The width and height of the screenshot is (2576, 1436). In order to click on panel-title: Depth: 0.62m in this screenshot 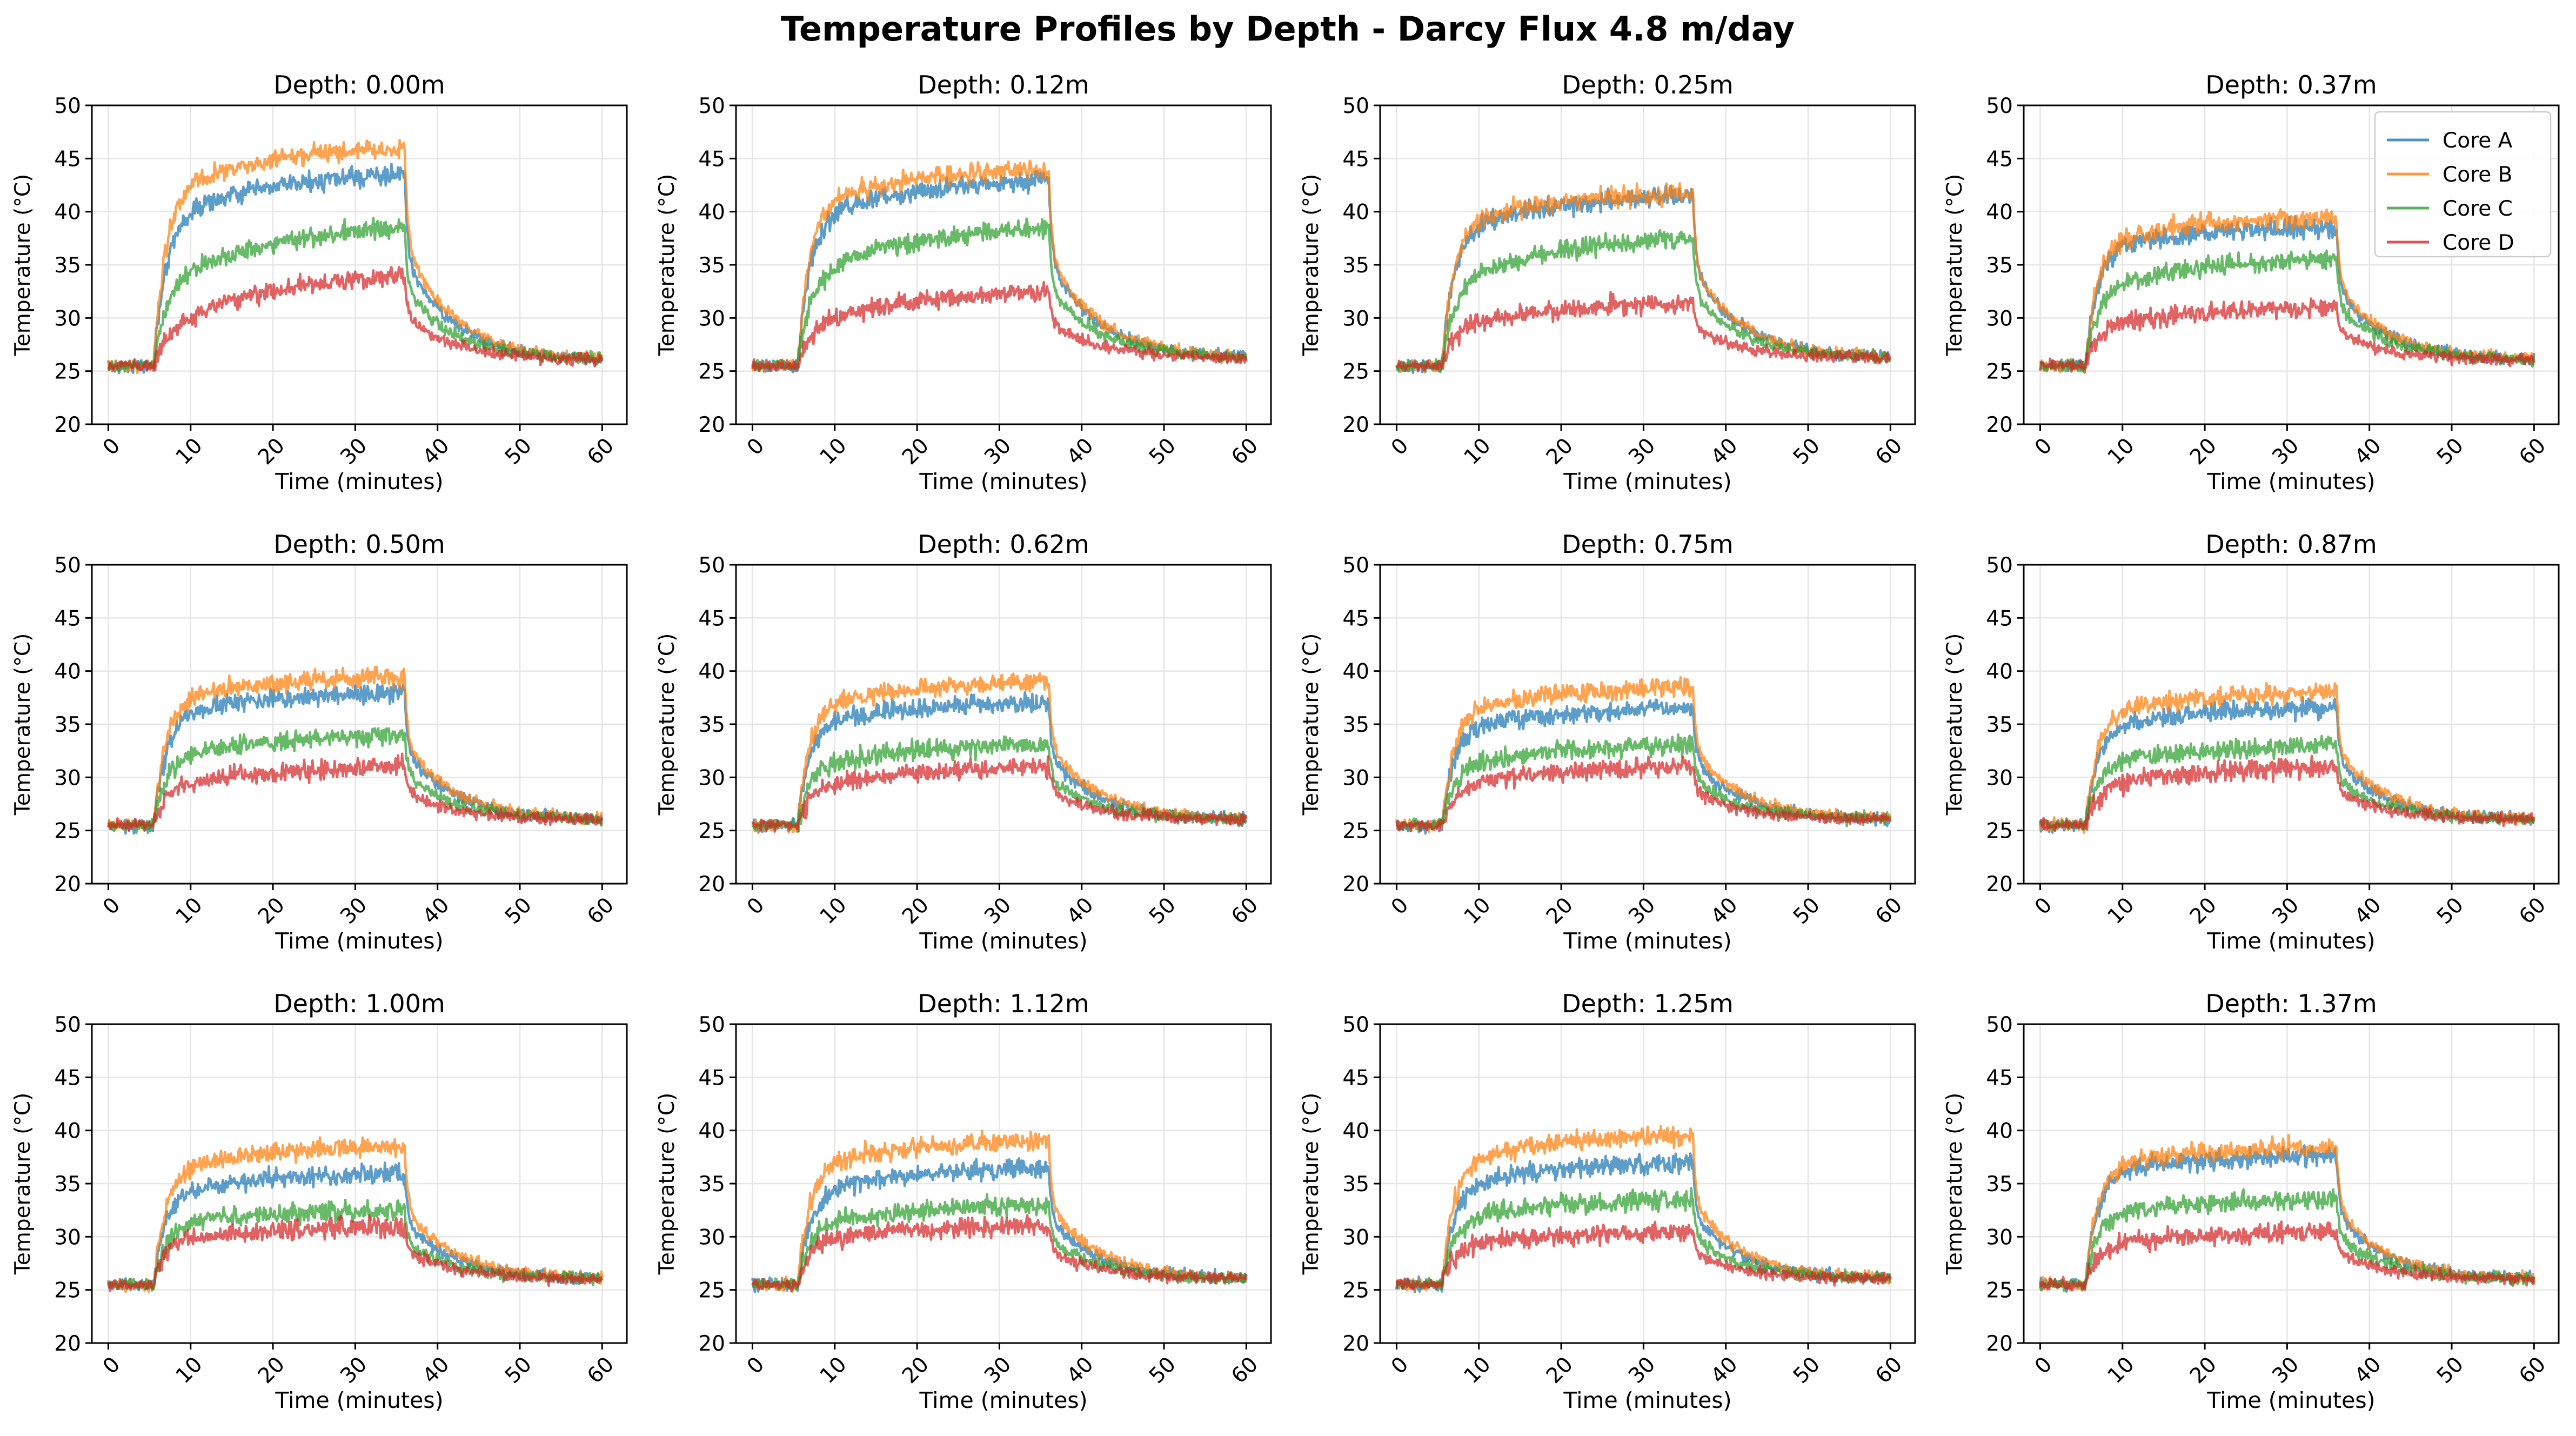, I will do `click(1003, 544)`.